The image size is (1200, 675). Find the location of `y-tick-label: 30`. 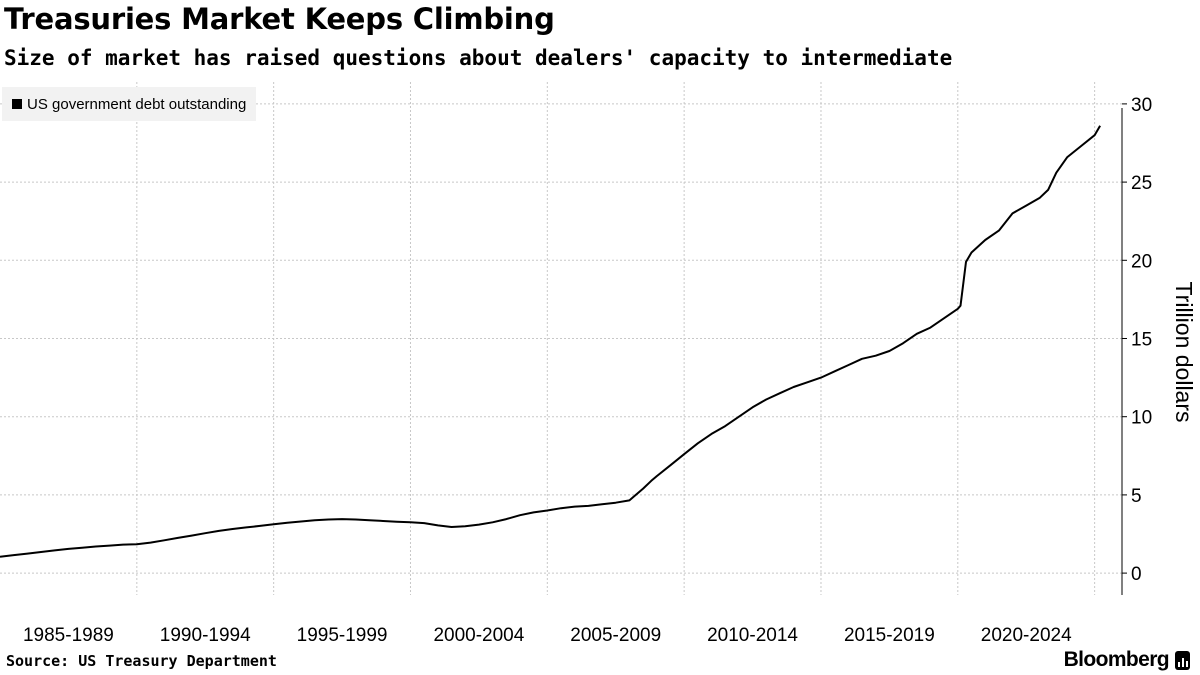

y-tick-label: 30 is located at coordinates (1141, 105).